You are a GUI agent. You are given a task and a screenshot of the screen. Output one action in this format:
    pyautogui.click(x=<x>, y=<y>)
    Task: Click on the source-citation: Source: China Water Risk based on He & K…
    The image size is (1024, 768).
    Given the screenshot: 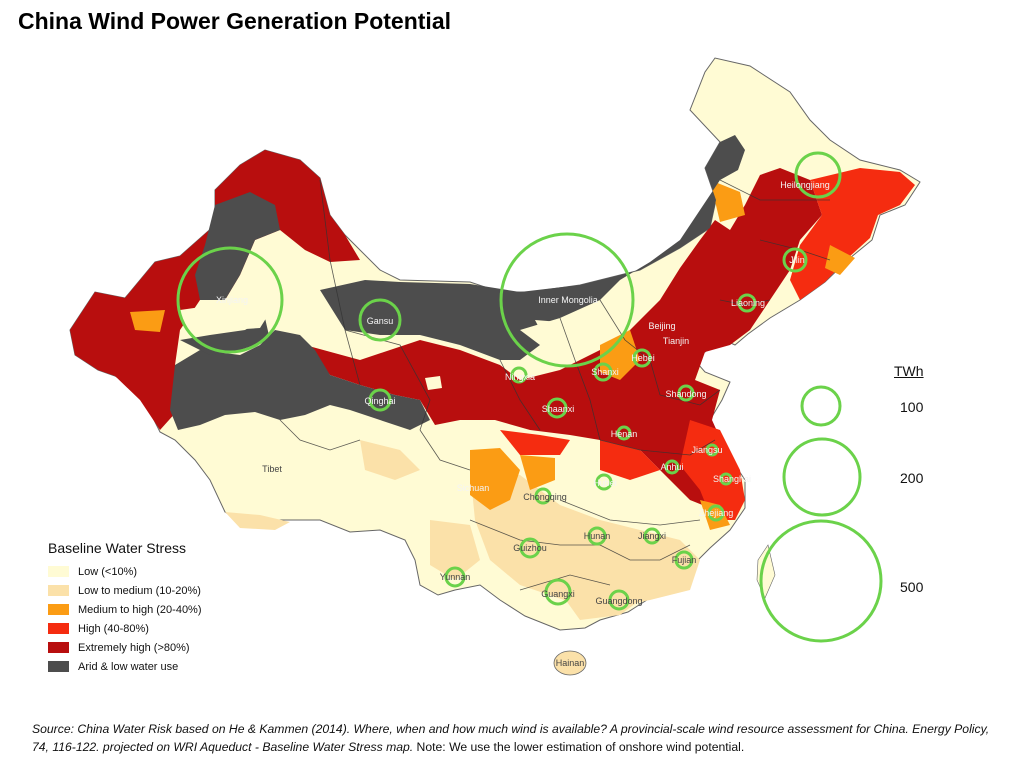 What is the action you would take?
    pyautogui.click(x=511, y=738)
    